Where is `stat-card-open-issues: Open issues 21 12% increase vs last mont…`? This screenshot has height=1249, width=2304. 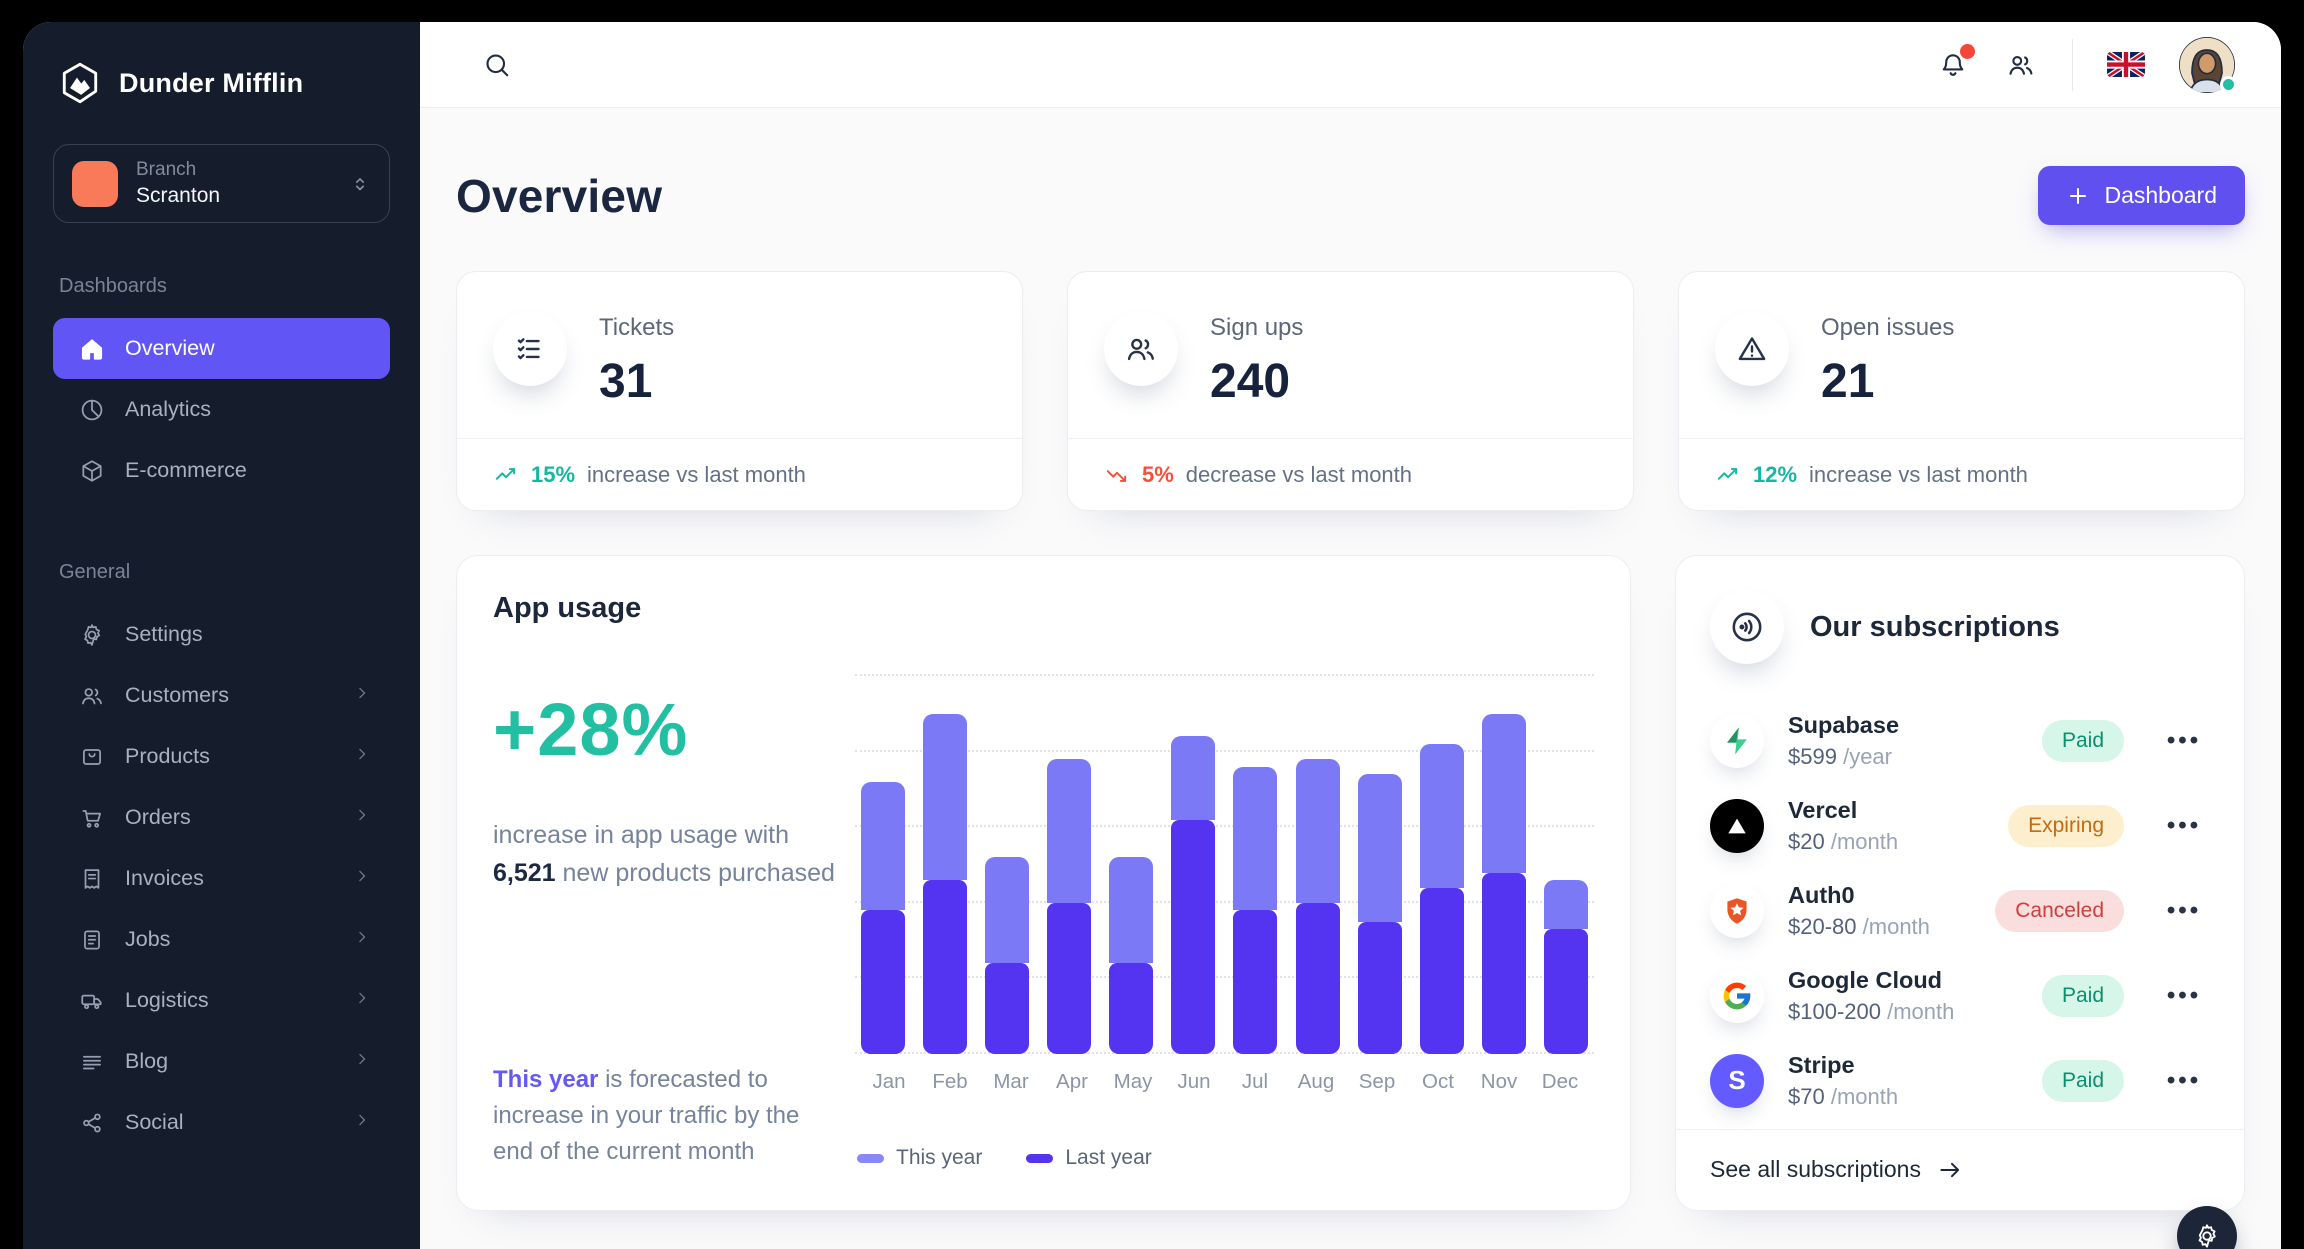
stat-card-open-issues: Open issues 21 12% increase vs last mont… is located at coordinates (1961, 391).